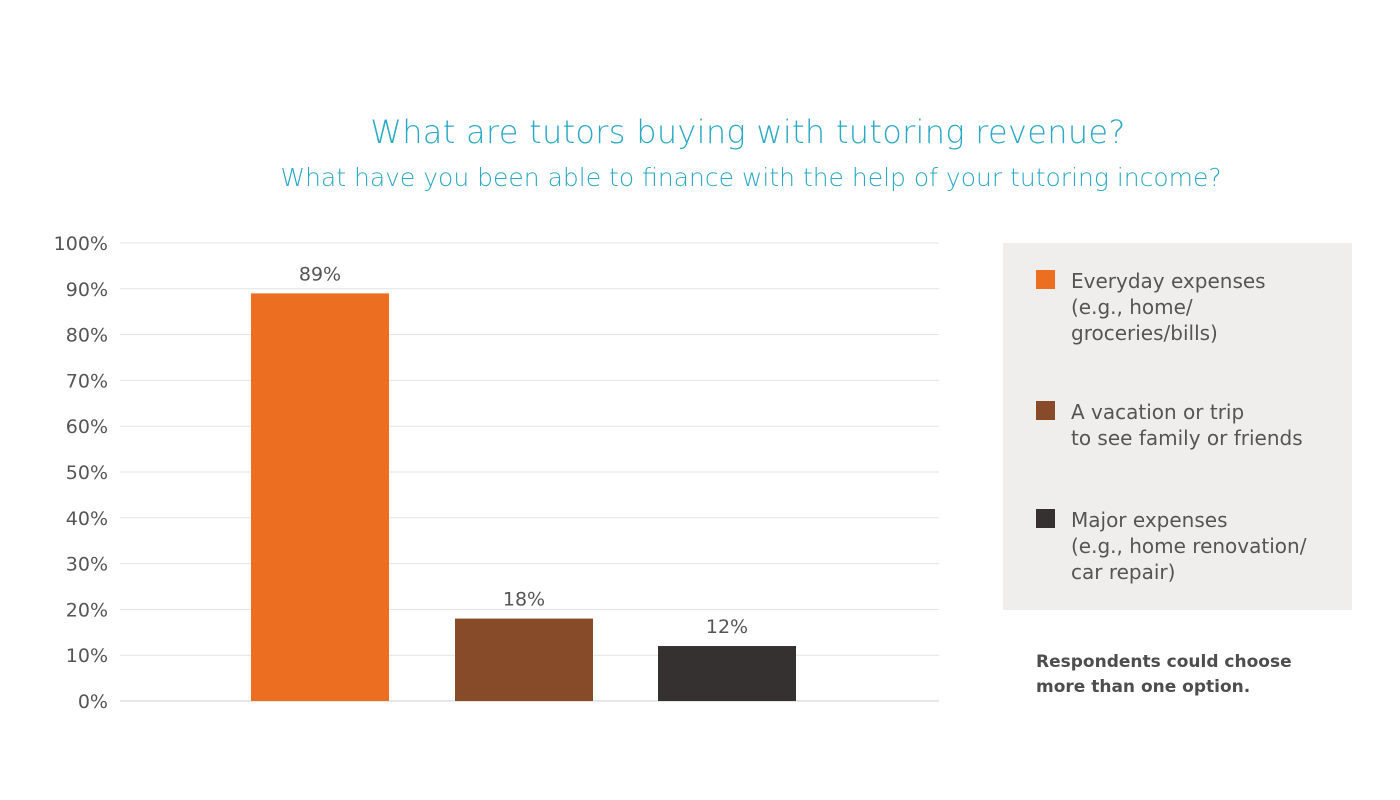  Describe the element at coordinates (87, 656) in the screenshot. I see `y-tick-label: 10%` at that location.